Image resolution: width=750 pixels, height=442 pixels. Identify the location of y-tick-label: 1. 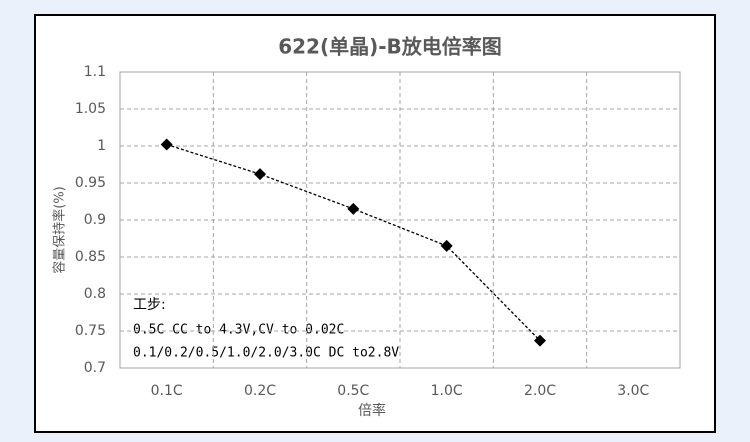
(101, 146).